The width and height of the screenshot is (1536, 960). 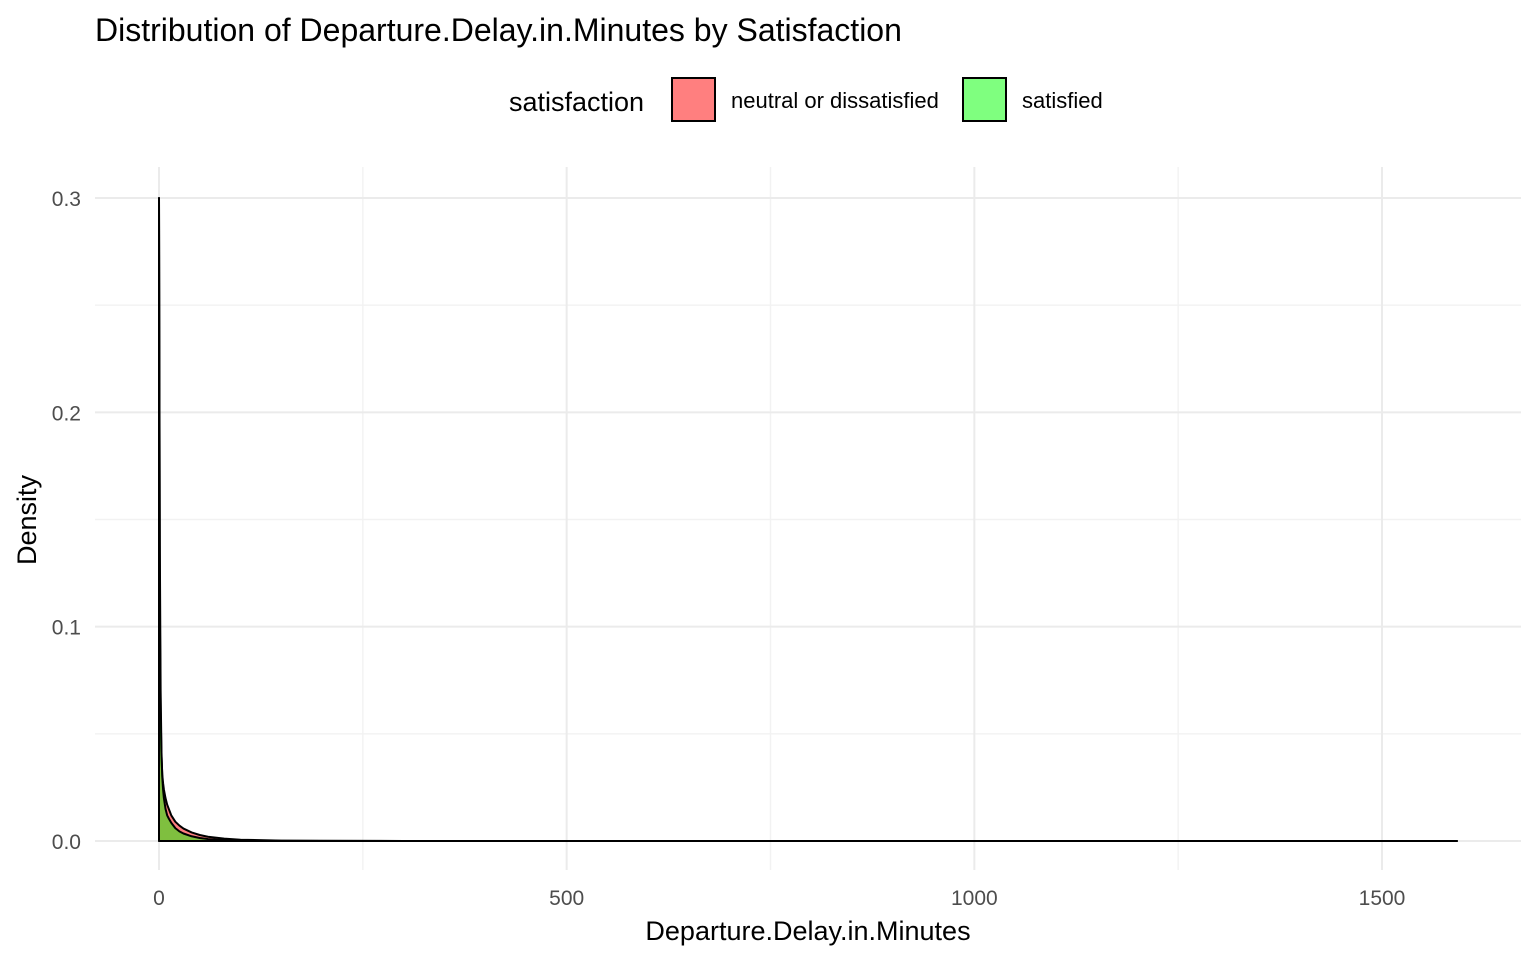 I want to click on x-tick-label: 1000, so click(x=974, y=898).